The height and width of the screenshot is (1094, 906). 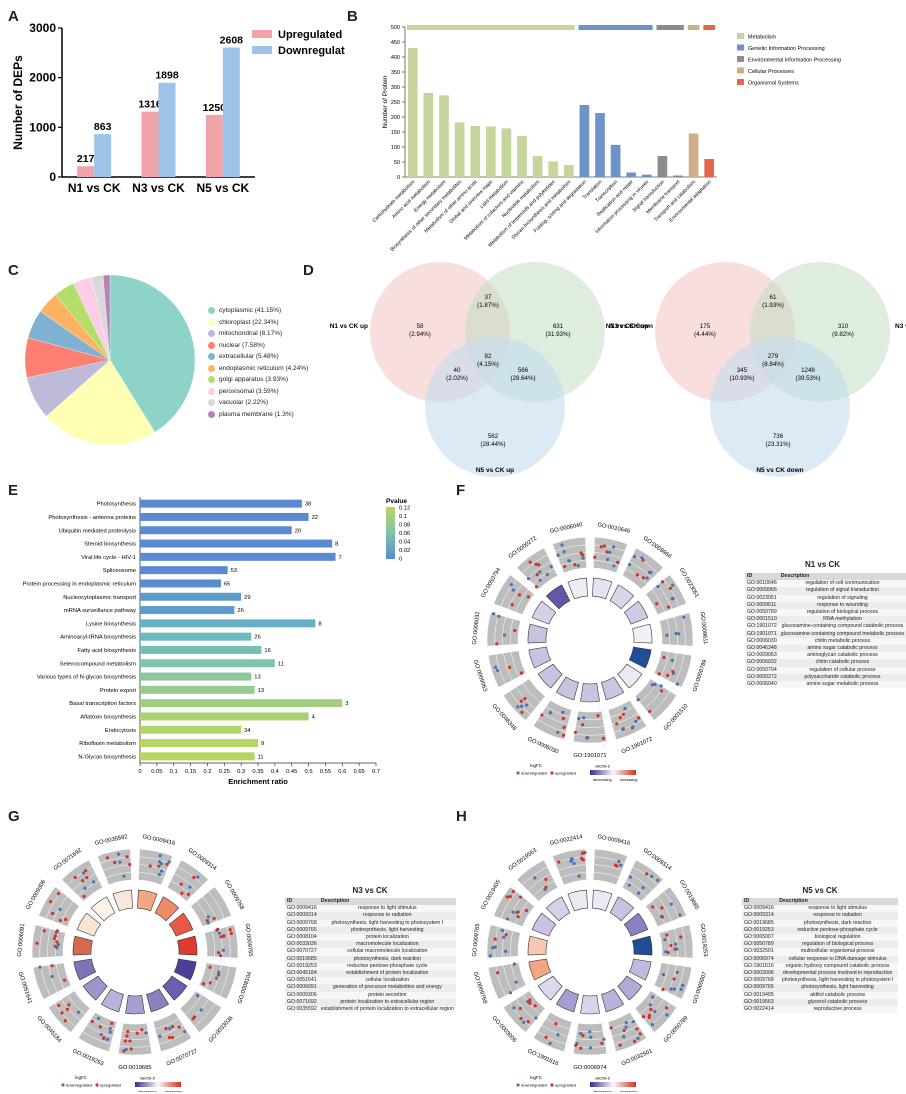 I want to click on y-tick-label: 0, so click(x=398, y=178).